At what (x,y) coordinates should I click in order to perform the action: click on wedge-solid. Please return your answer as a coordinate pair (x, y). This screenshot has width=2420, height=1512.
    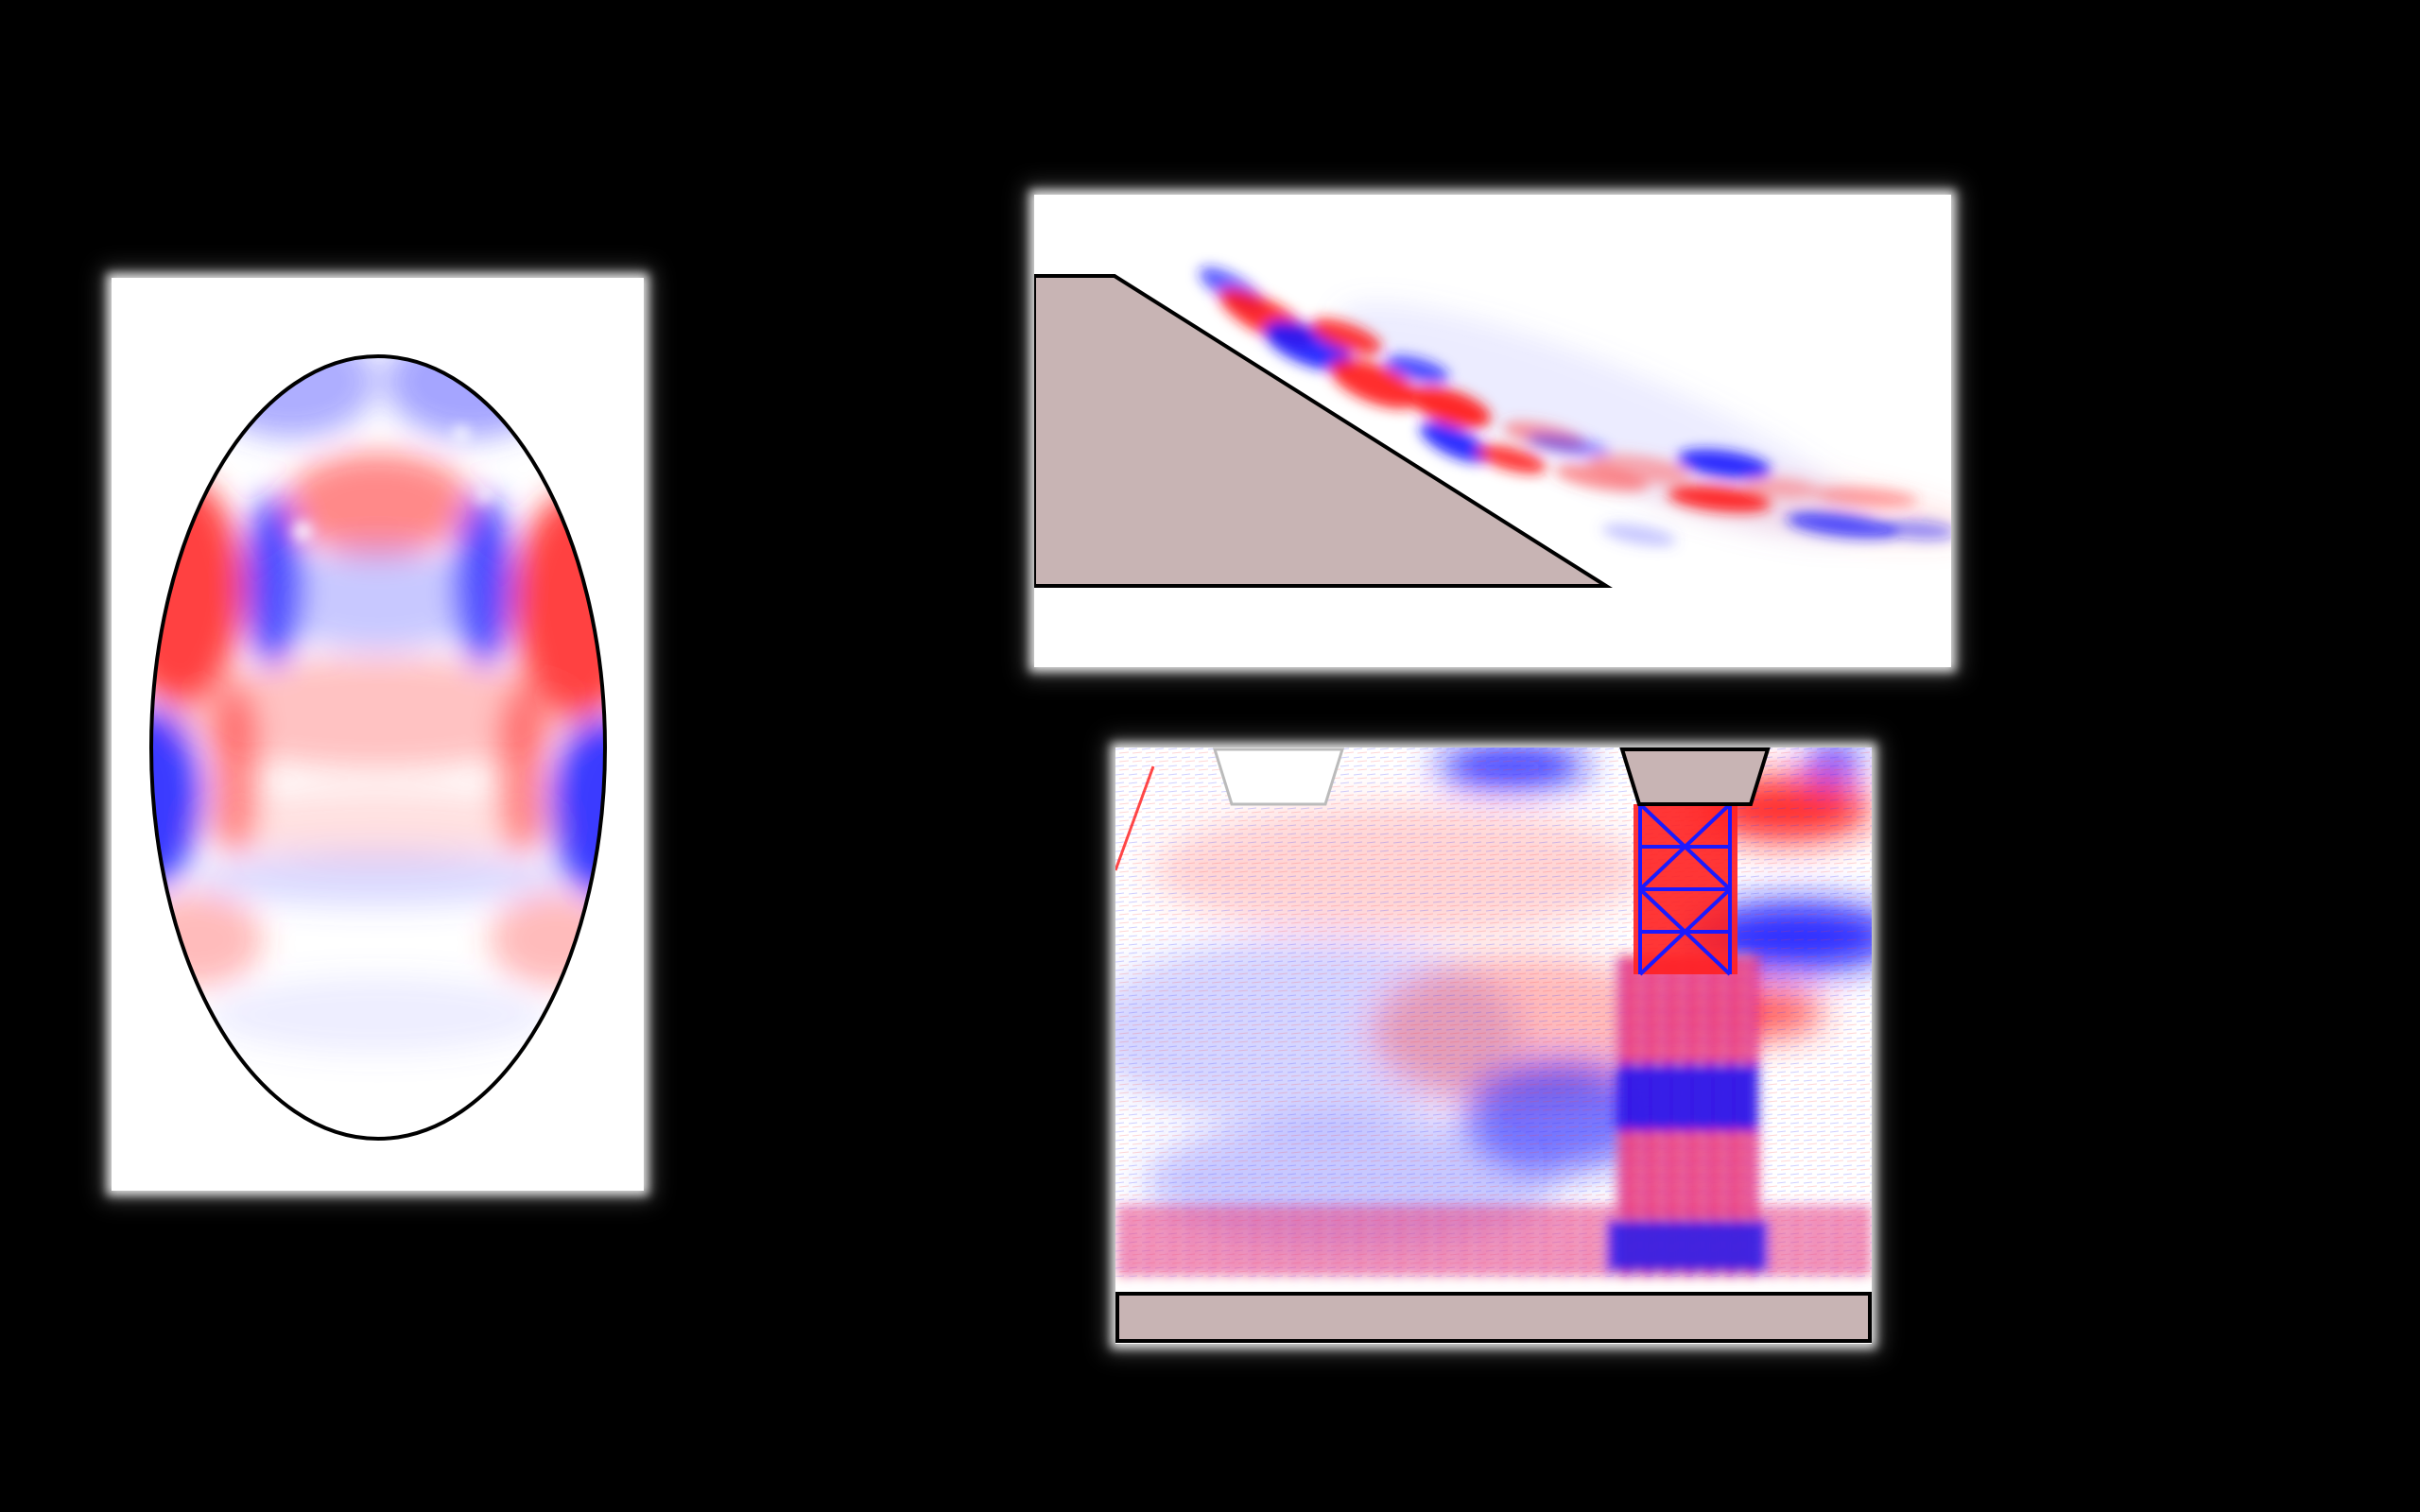
    Looking at the image, I should click on (1324, 431).